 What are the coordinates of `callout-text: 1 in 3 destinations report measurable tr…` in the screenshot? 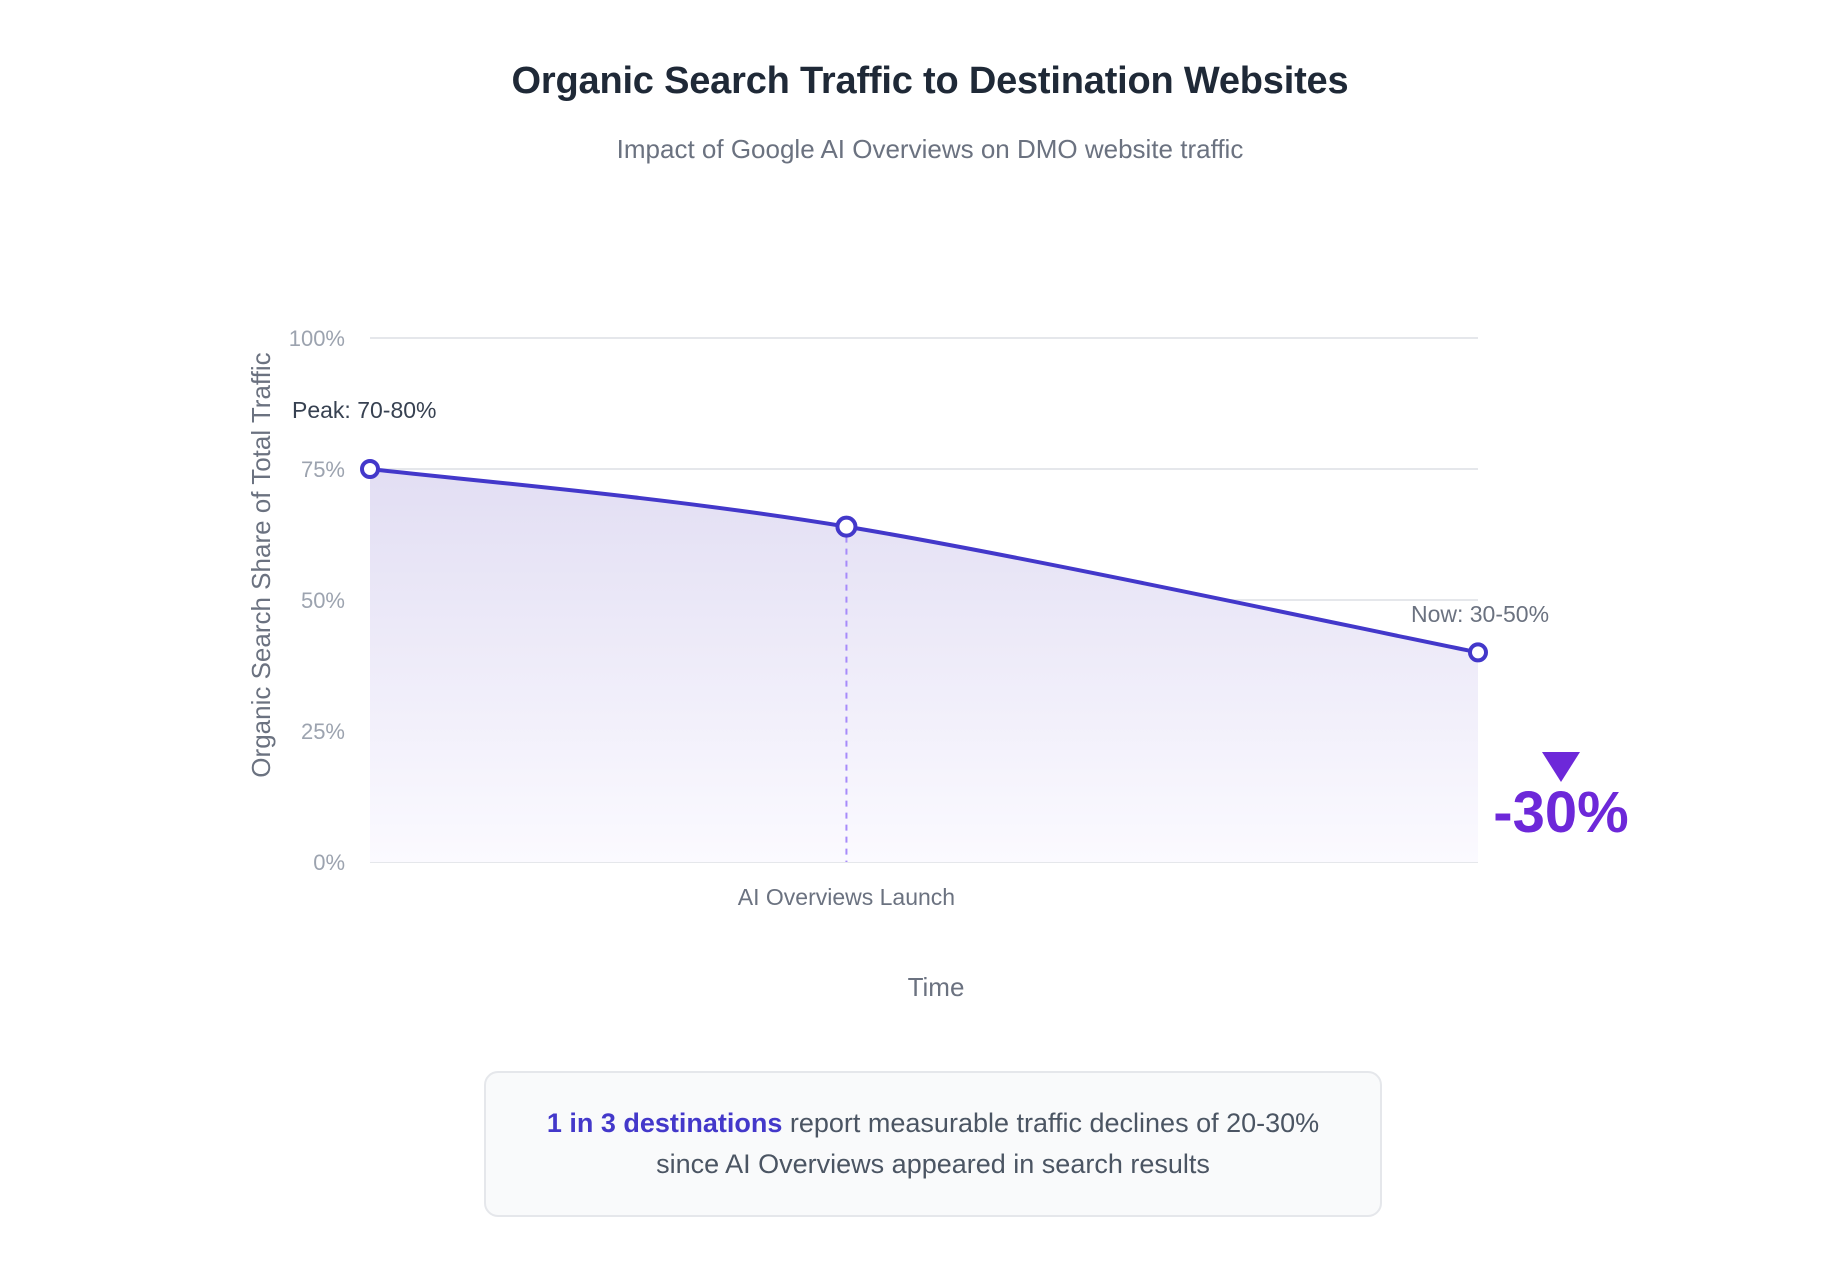 It's located at (933, 1144).